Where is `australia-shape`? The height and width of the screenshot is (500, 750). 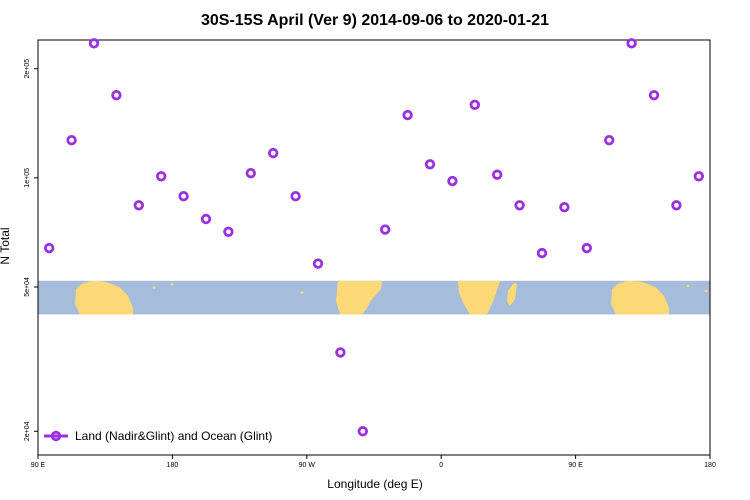
australia-shape is located at coordinates (104, 297).